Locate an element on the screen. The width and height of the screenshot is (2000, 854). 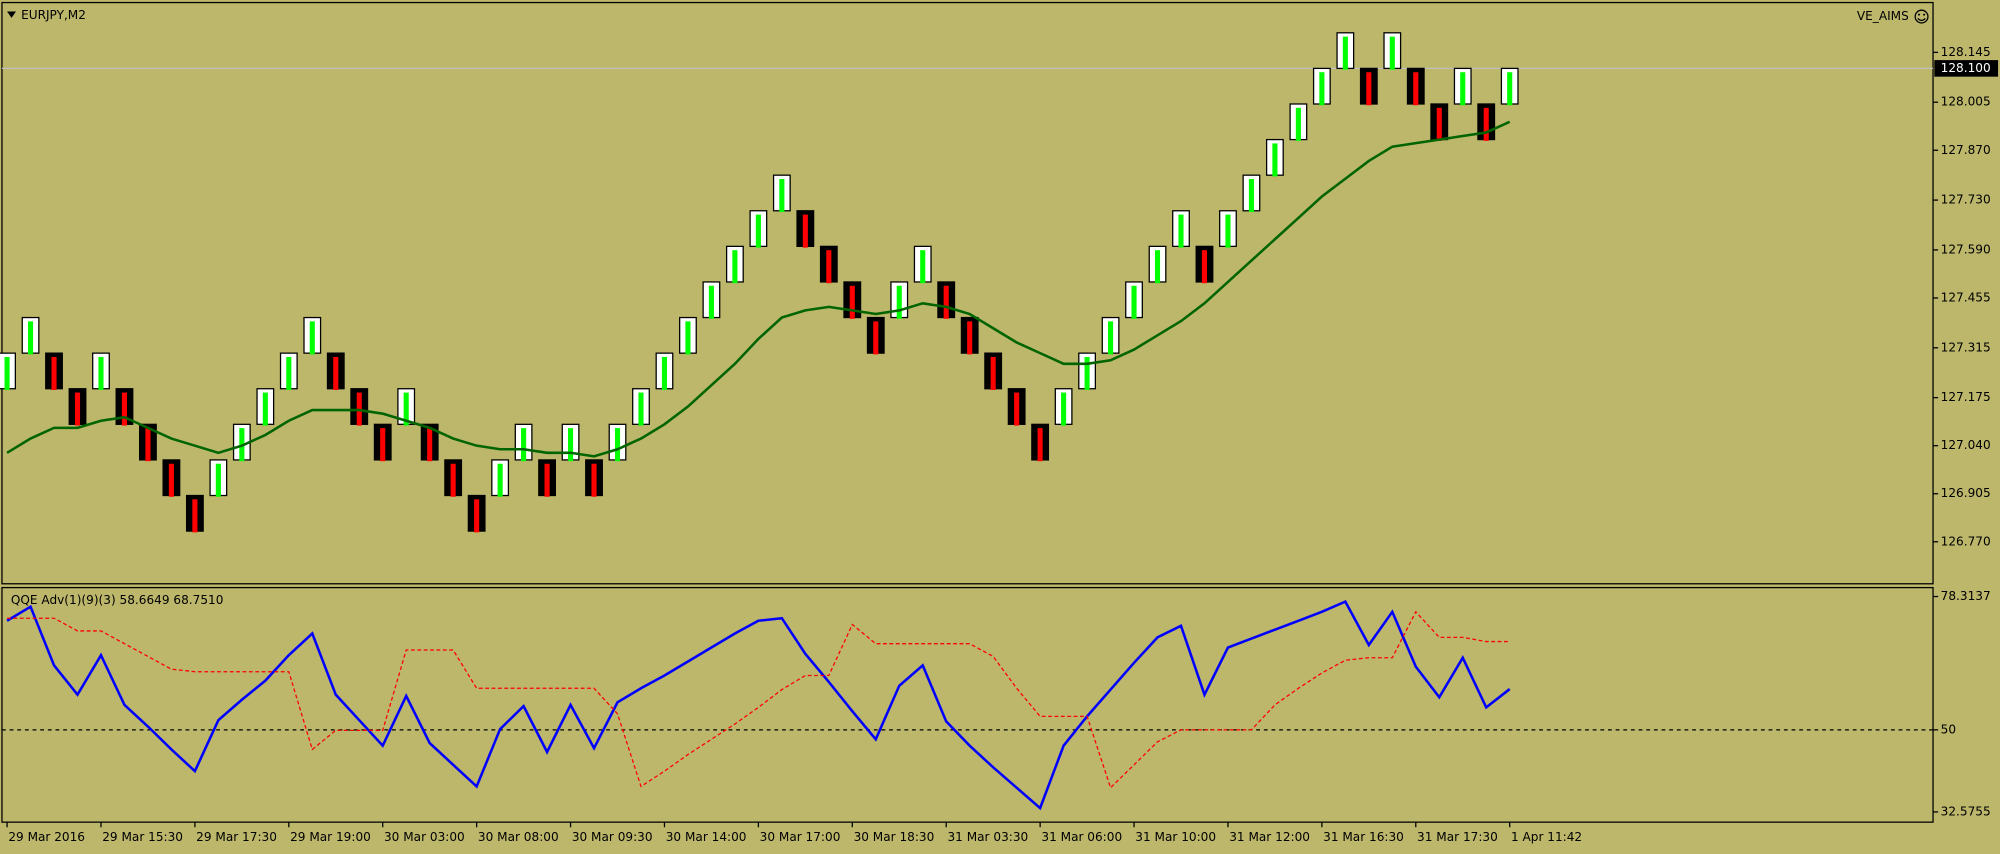
y-tick-label: 128.005 is located at coordinates (1966, 102).